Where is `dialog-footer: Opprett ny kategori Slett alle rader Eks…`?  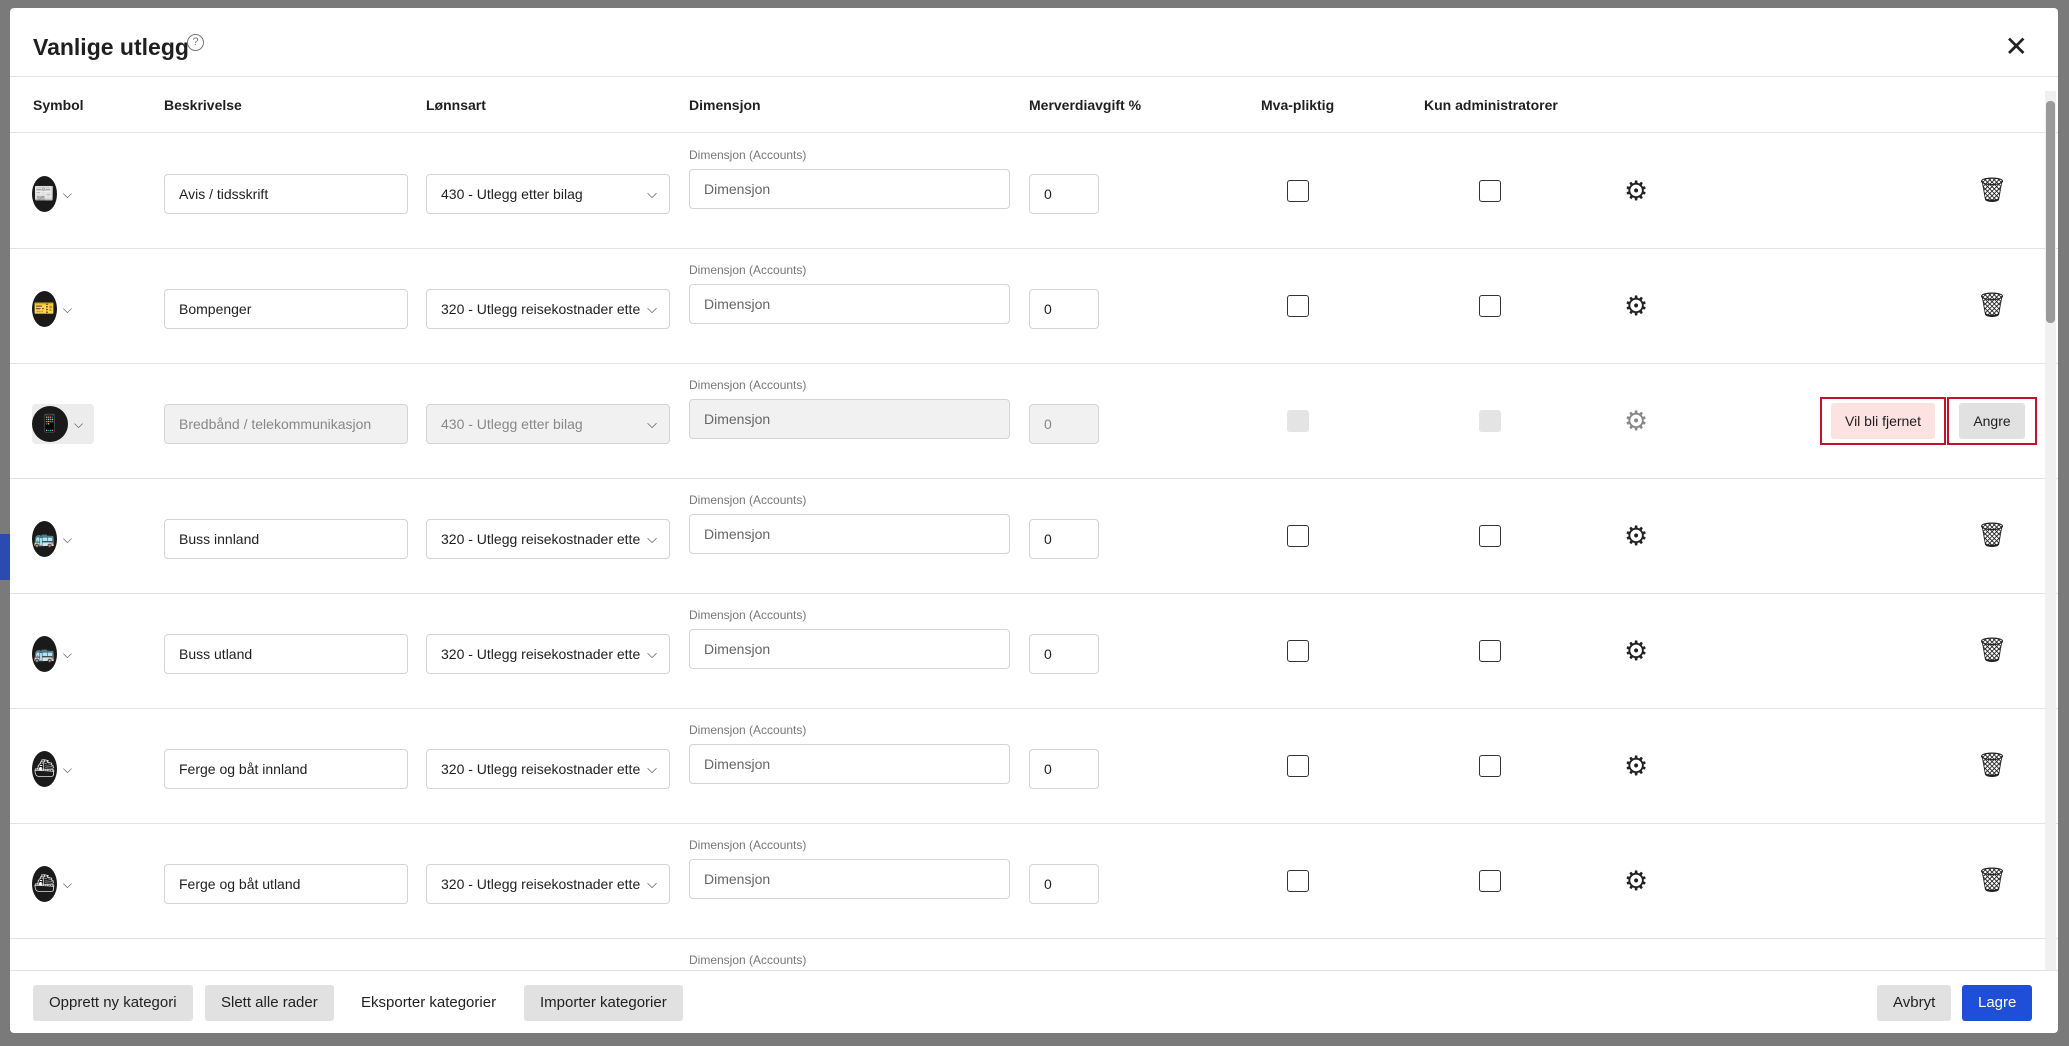 dialog-footer: Opprett ny kategori Slett alle rader Eks… is located at coordinates (1034, 1001).